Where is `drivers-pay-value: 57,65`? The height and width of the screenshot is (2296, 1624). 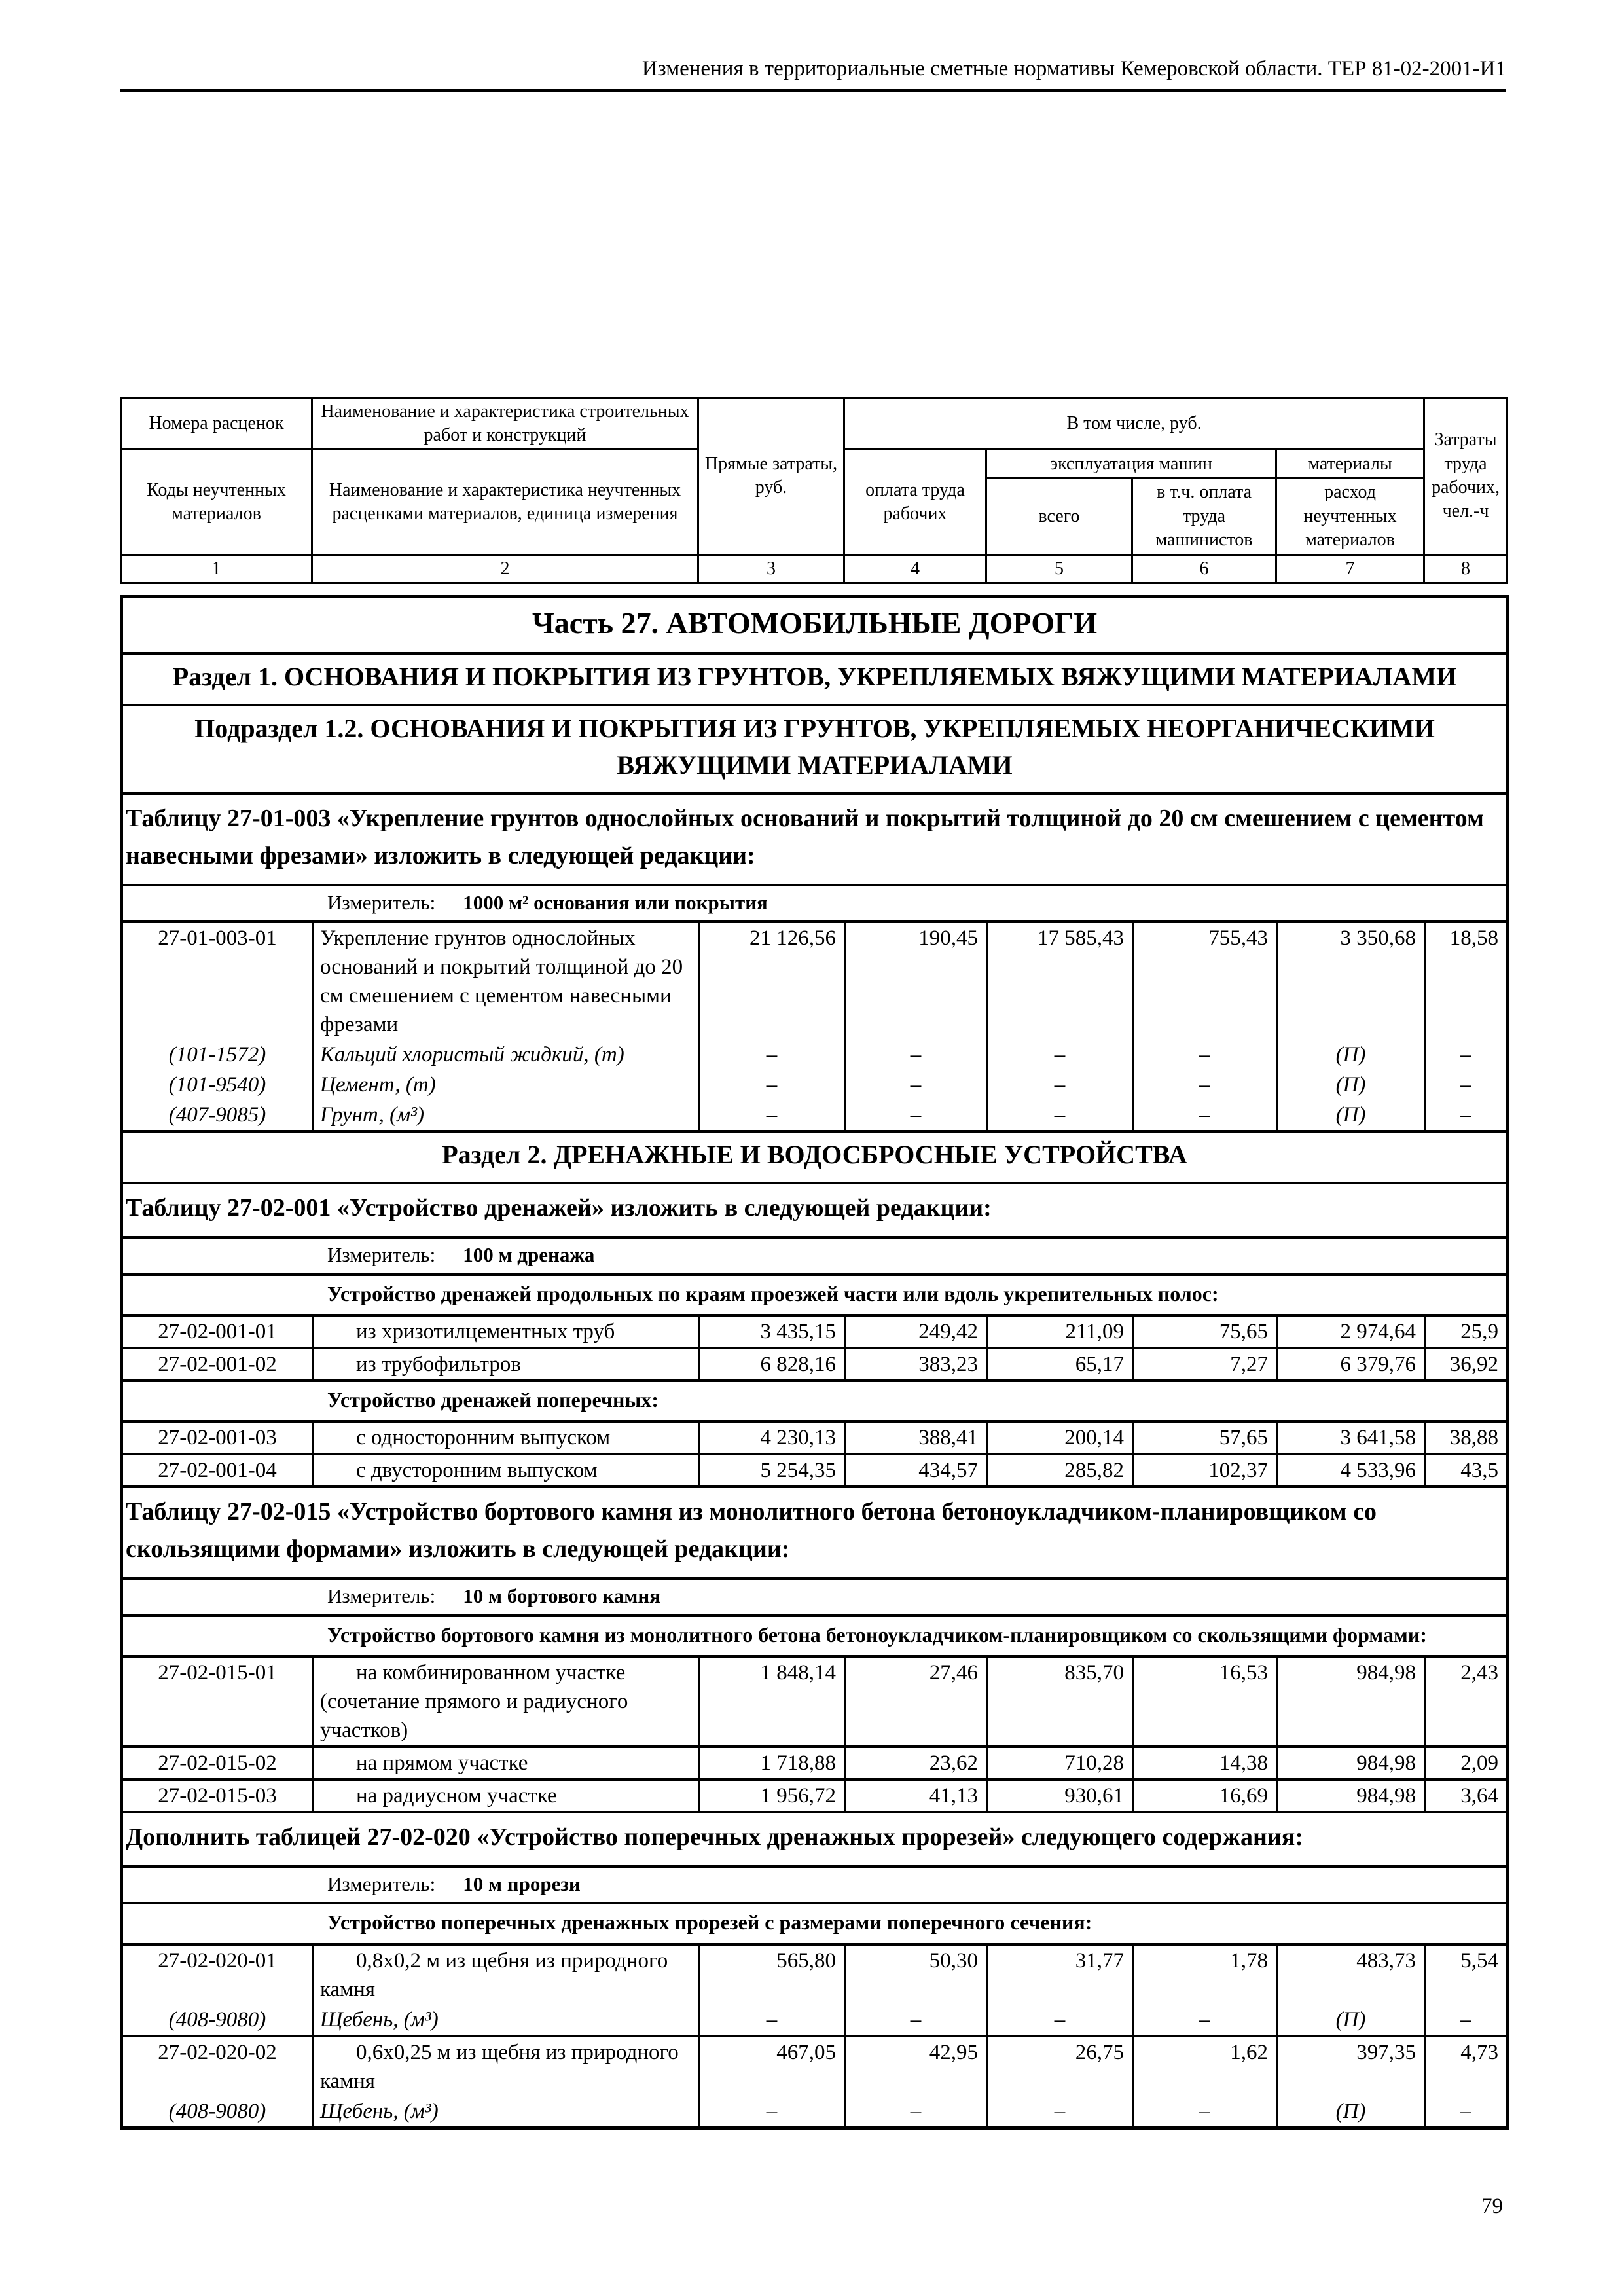
drivers-pay-value: 57,65 is located at coordinates (1205, 1437).